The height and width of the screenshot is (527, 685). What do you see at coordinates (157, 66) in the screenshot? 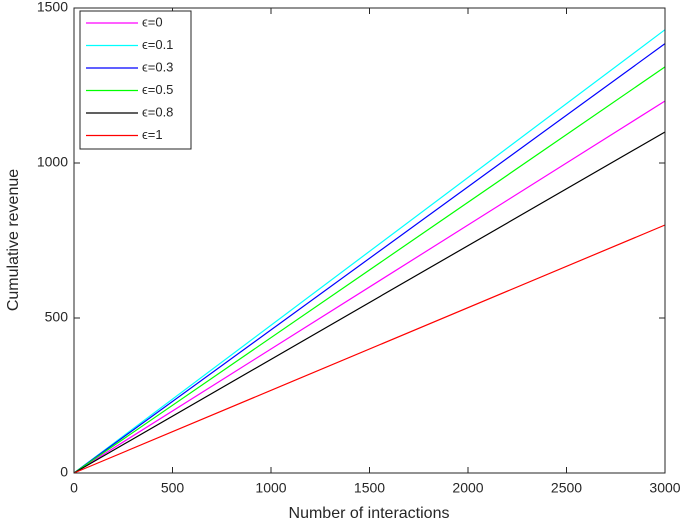
I see `legend-label: ϵ=0.3` at bounding box center [157, 66].